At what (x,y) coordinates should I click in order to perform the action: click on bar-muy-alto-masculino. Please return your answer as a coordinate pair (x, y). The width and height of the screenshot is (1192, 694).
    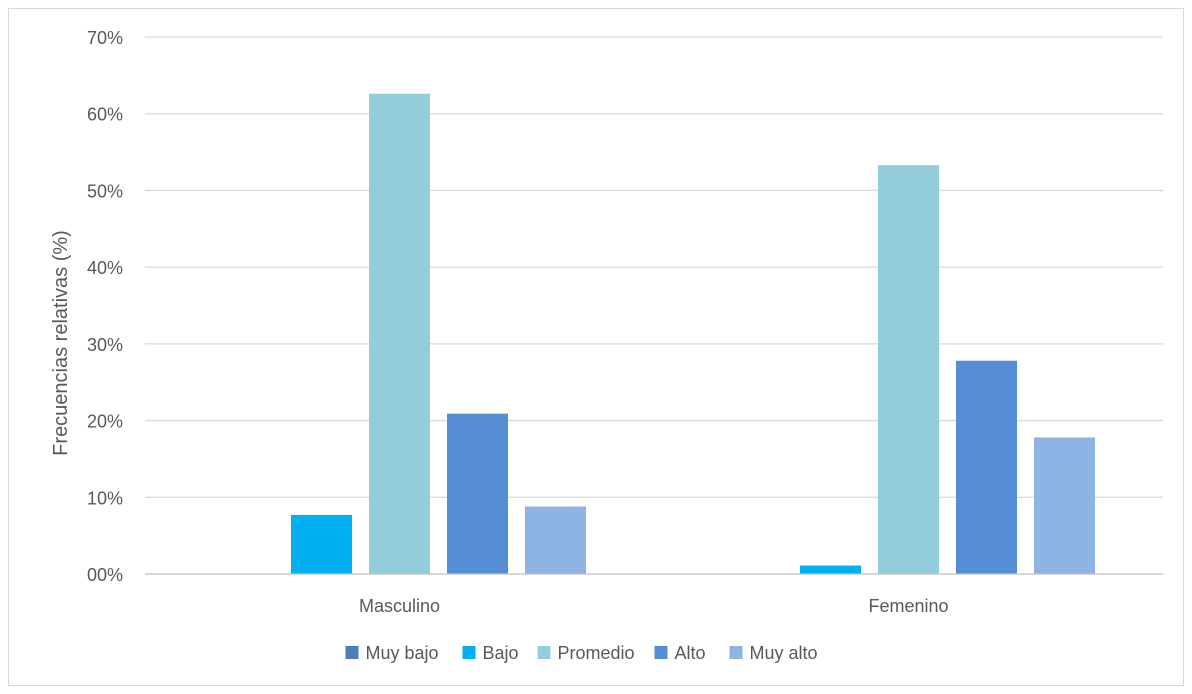
    Looking at the image, I should click on (555, 540).